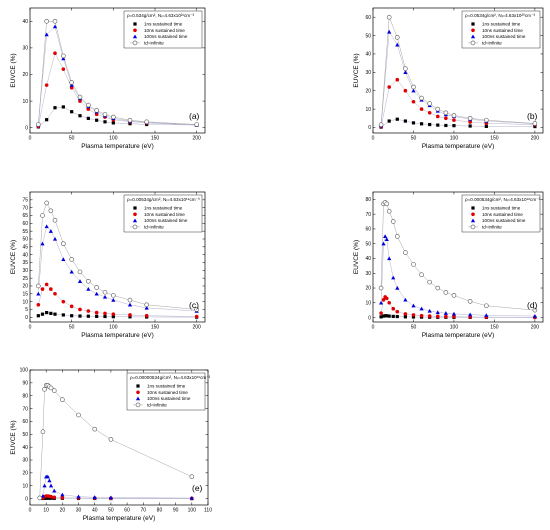 The image size is (550, 530). I want to click on legend-entry: 100ns sustained time, so click(504, 220).